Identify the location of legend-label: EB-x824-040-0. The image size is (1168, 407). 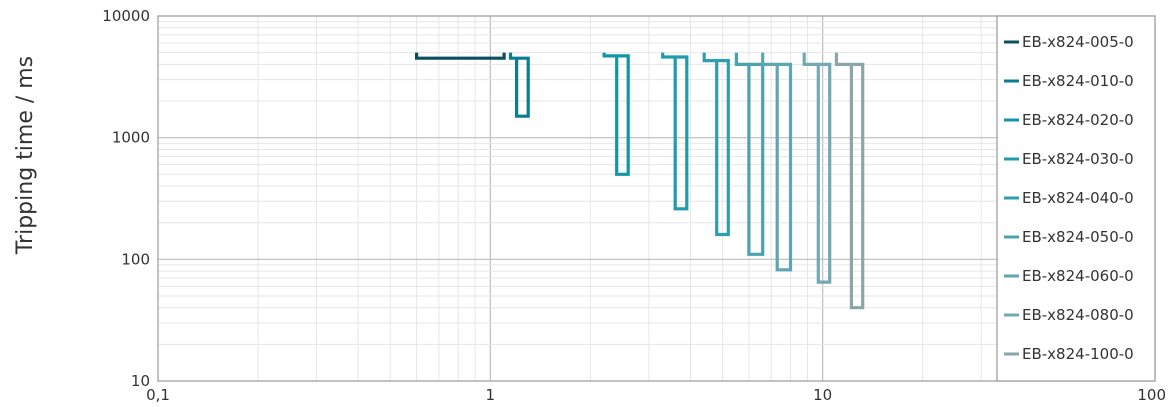
(1078, 198).